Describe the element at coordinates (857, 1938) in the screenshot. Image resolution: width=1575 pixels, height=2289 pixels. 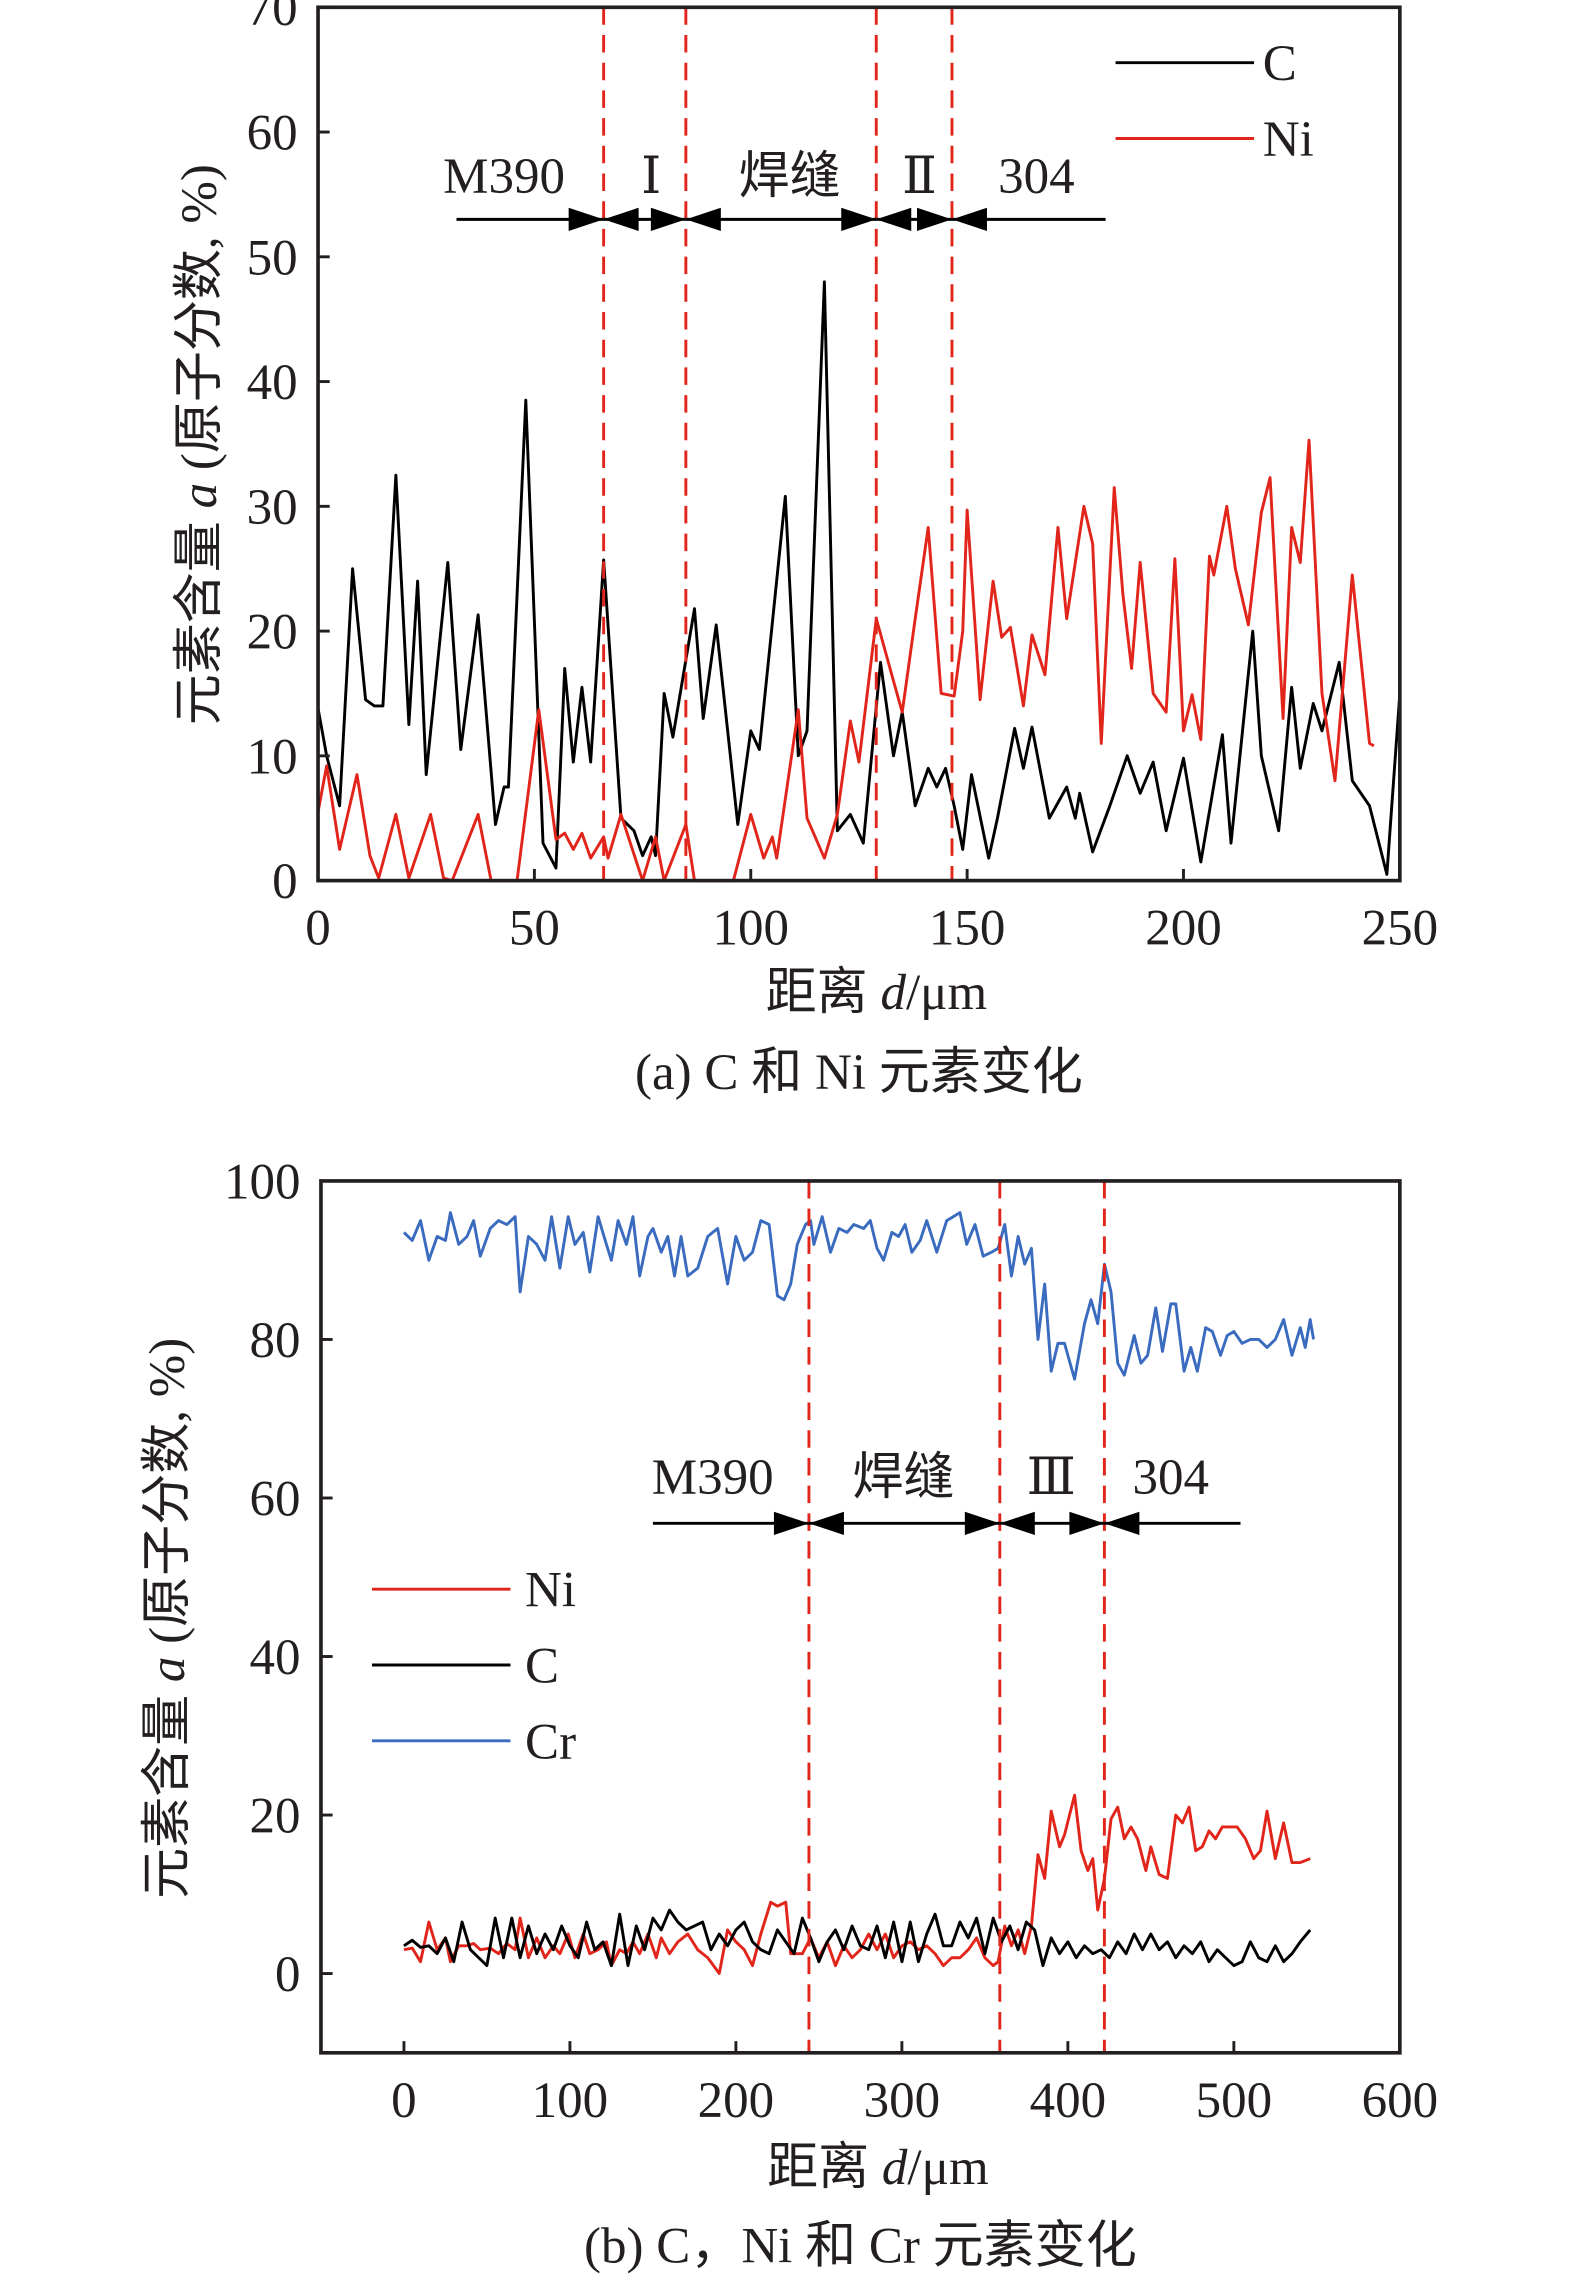
I see `series-line-c` at that location.